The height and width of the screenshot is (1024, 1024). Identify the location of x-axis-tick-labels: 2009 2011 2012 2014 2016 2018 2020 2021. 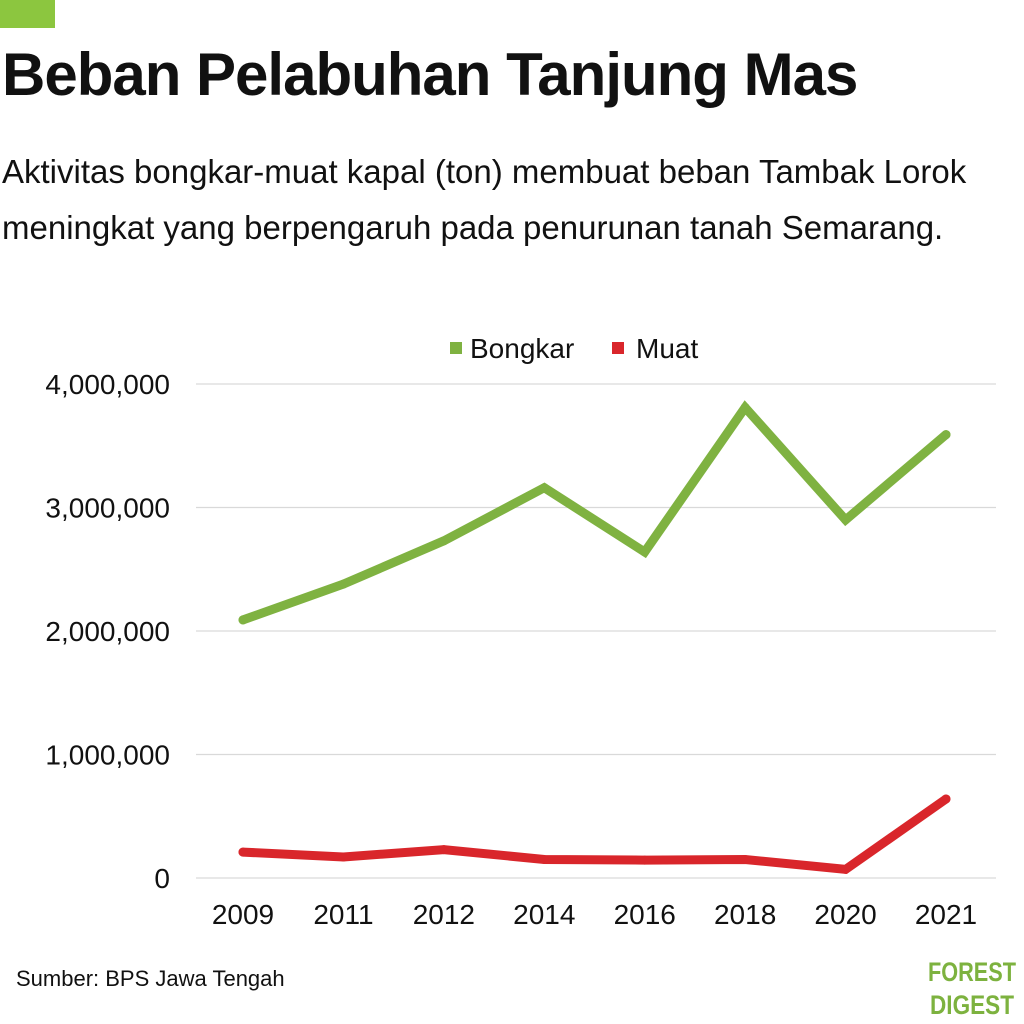
(594, 914).